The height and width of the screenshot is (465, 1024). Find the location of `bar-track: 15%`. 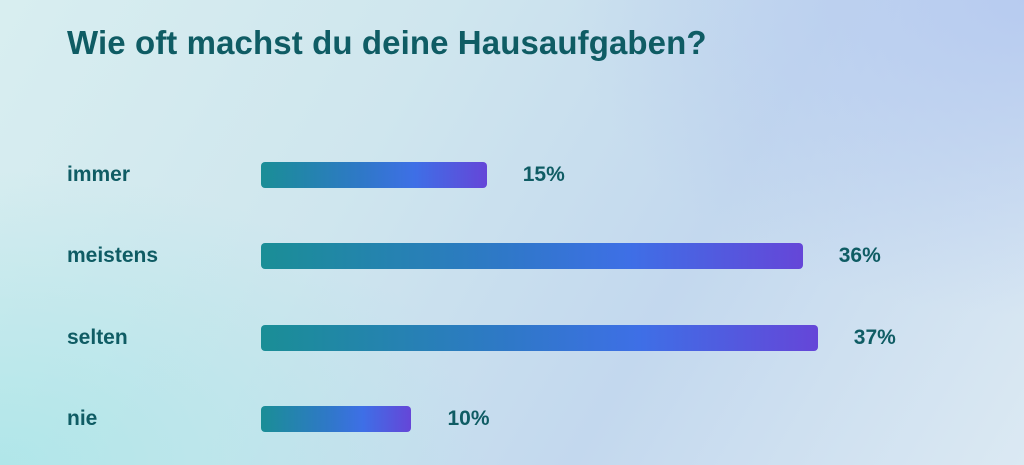

bar-track: 15% is located at coordinates (569, 175).